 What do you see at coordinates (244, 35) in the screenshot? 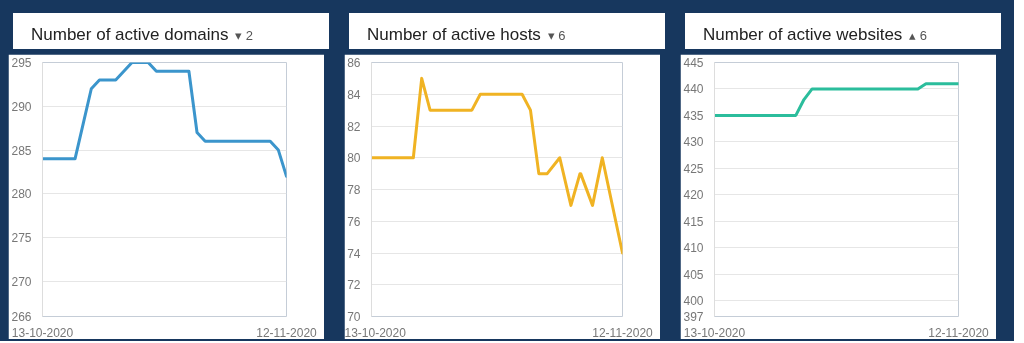
I see `text: ▾ 2` at bounding box center [244, 35].